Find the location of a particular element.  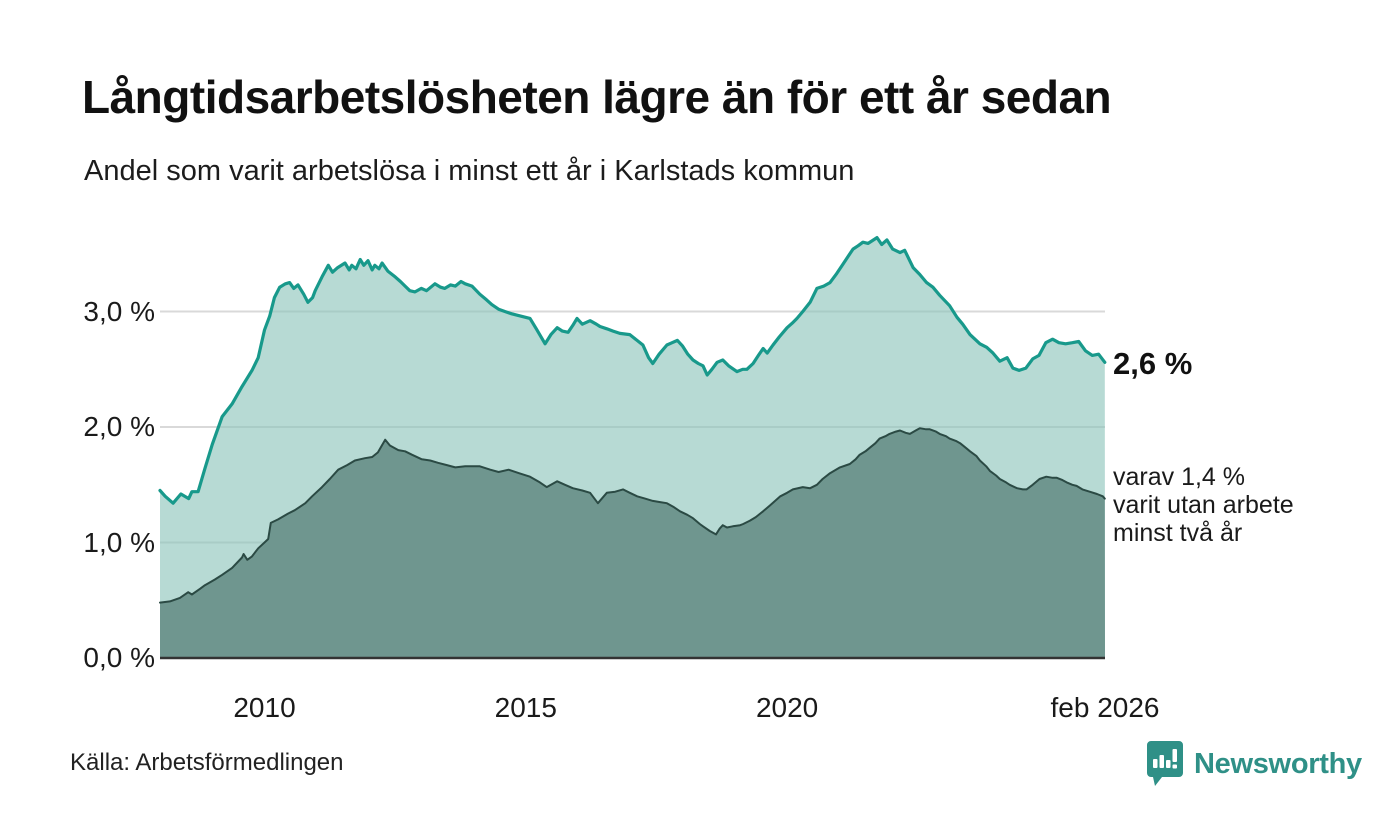

x-tick-label: feb 2026 is located at coordinates (1105, 707).